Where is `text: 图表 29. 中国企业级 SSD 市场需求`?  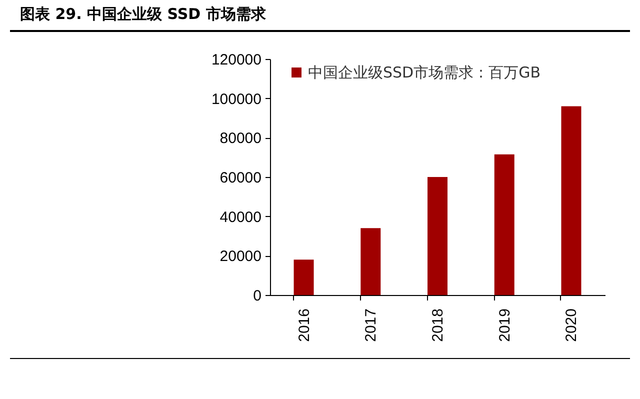 text: 图表 29. 中国企业级 SSD 市场需求 is located at coordinates (143, 14).